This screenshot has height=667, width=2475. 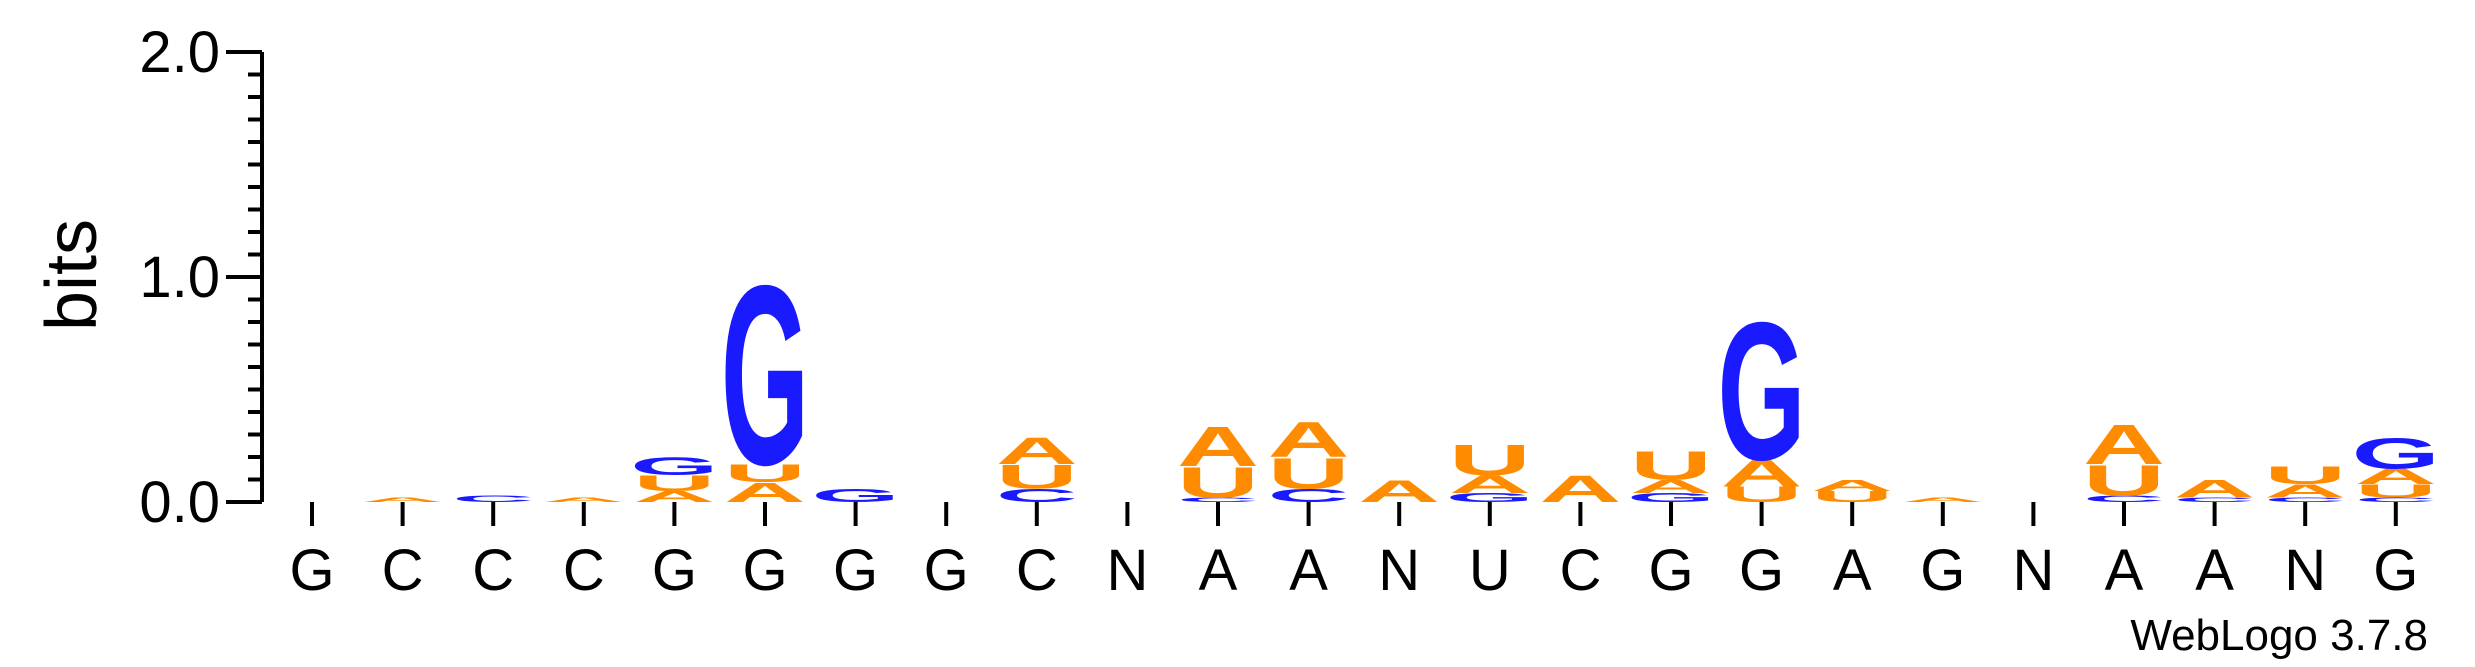 I want to click on x-tick-label: U, so click(x=1490, y=570).